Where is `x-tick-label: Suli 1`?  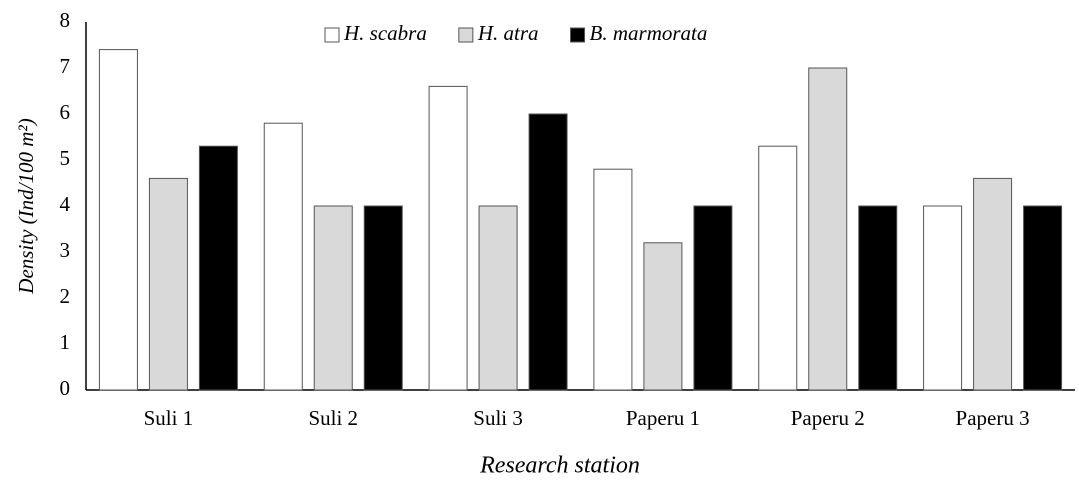
x-tick-label: Suli 1 is located at coordinates (169, 418).